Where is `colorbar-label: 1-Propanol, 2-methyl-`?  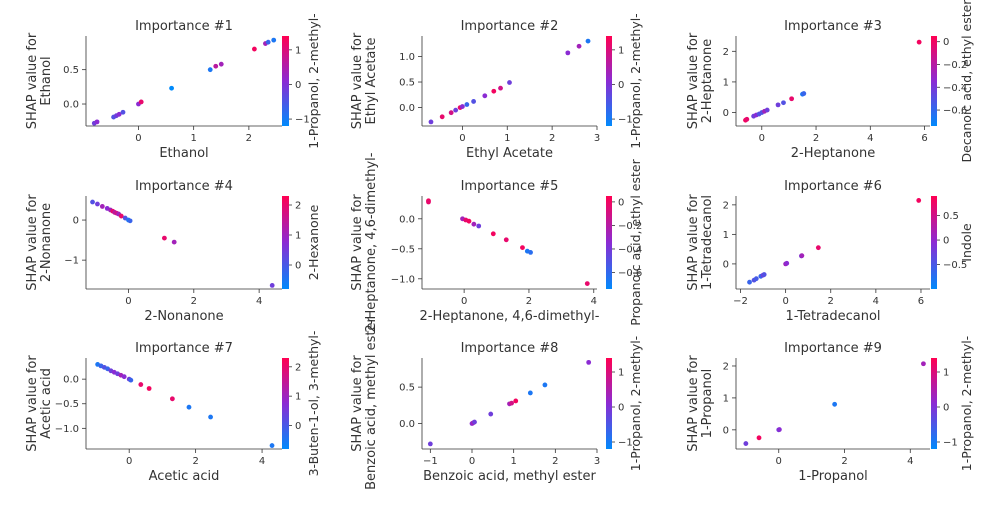 colorbar-label: 1-Propanol, 2-methyl- is located at coordinates (635, 403).